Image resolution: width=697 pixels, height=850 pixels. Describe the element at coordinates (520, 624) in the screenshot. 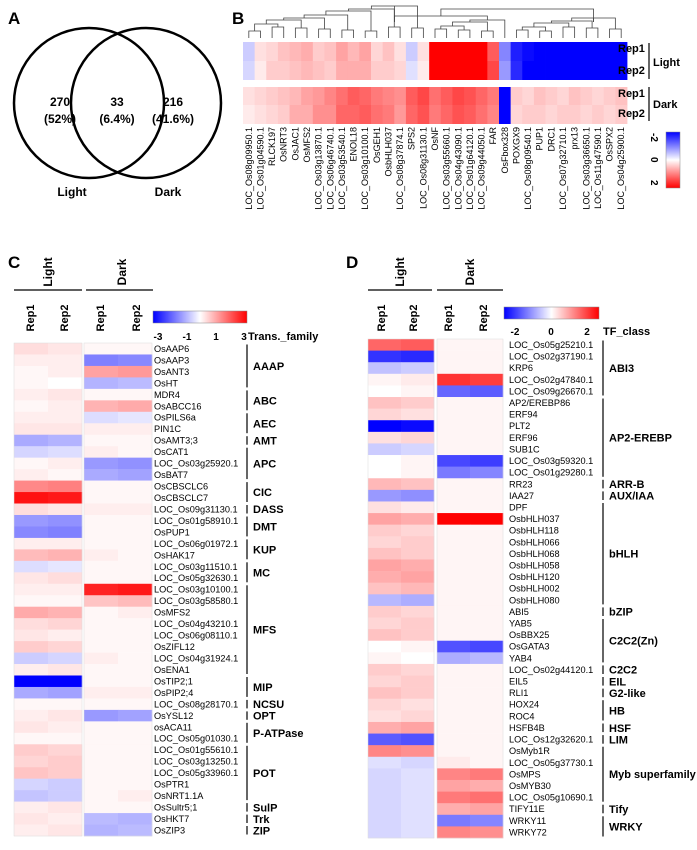

I see `gene-label: YAB5` at that location.